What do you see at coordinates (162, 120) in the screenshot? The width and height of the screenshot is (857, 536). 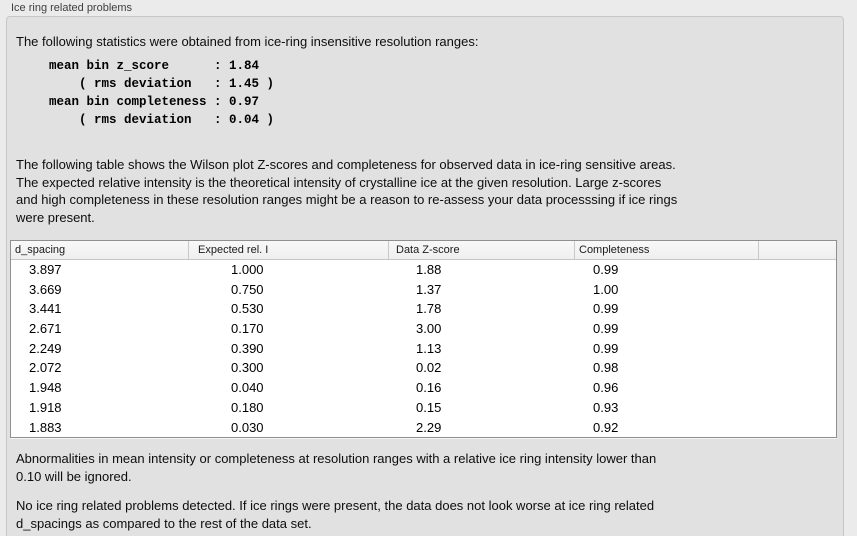 I see `stat-line-completeness-rms-deviation: ( rms deviation : 0.04 )` at bounding box center [162, 120].